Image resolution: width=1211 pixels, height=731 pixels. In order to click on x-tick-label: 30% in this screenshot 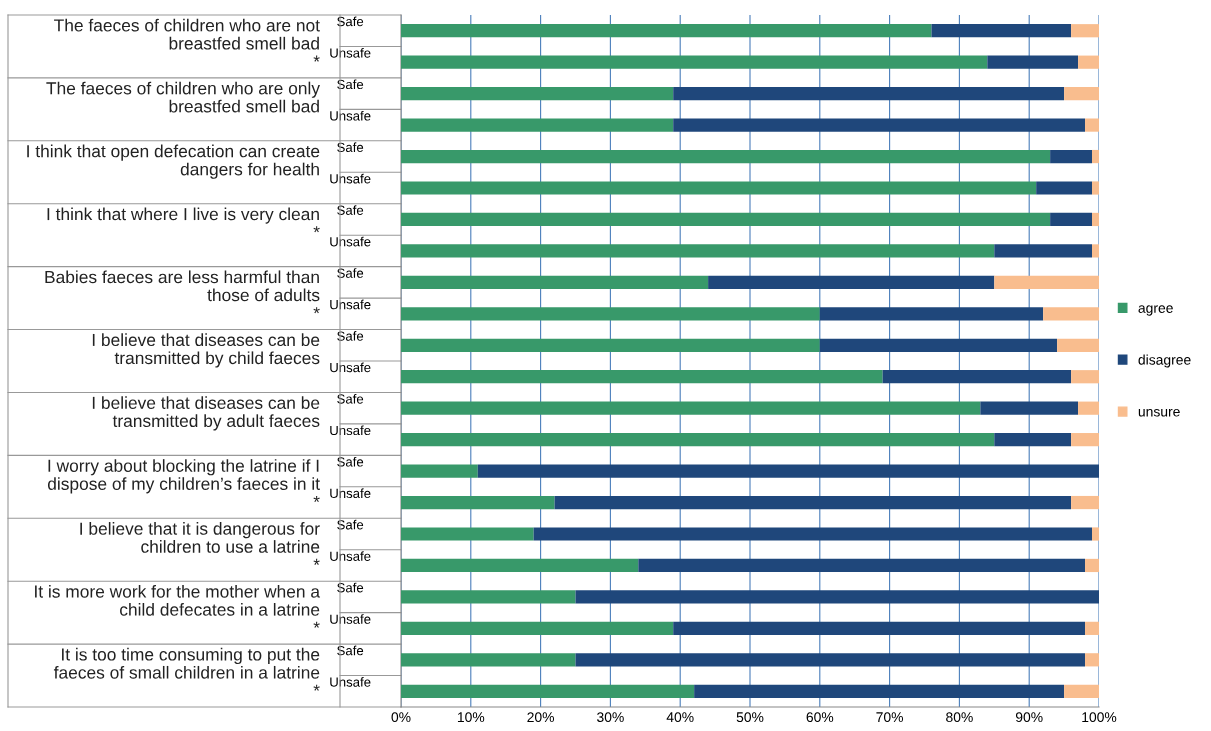, I will do `click(610, 717)`.